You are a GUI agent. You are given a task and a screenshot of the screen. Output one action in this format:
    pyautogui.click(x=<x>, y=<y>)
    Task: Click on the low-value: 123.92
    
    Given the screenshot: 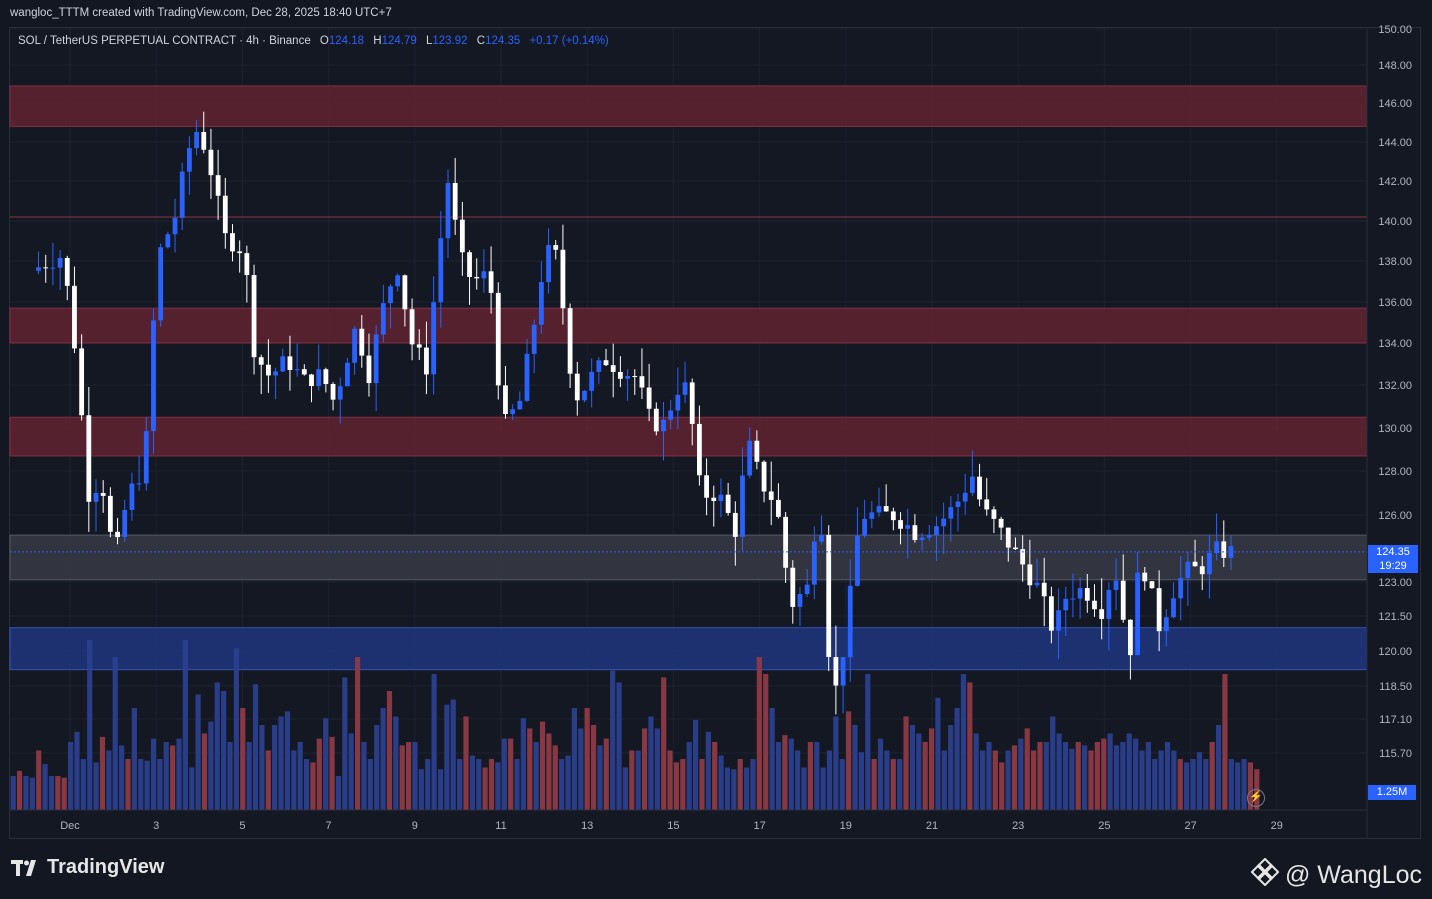 What is the action you would take?
    pyautogui.click(x=450, y=41)
    